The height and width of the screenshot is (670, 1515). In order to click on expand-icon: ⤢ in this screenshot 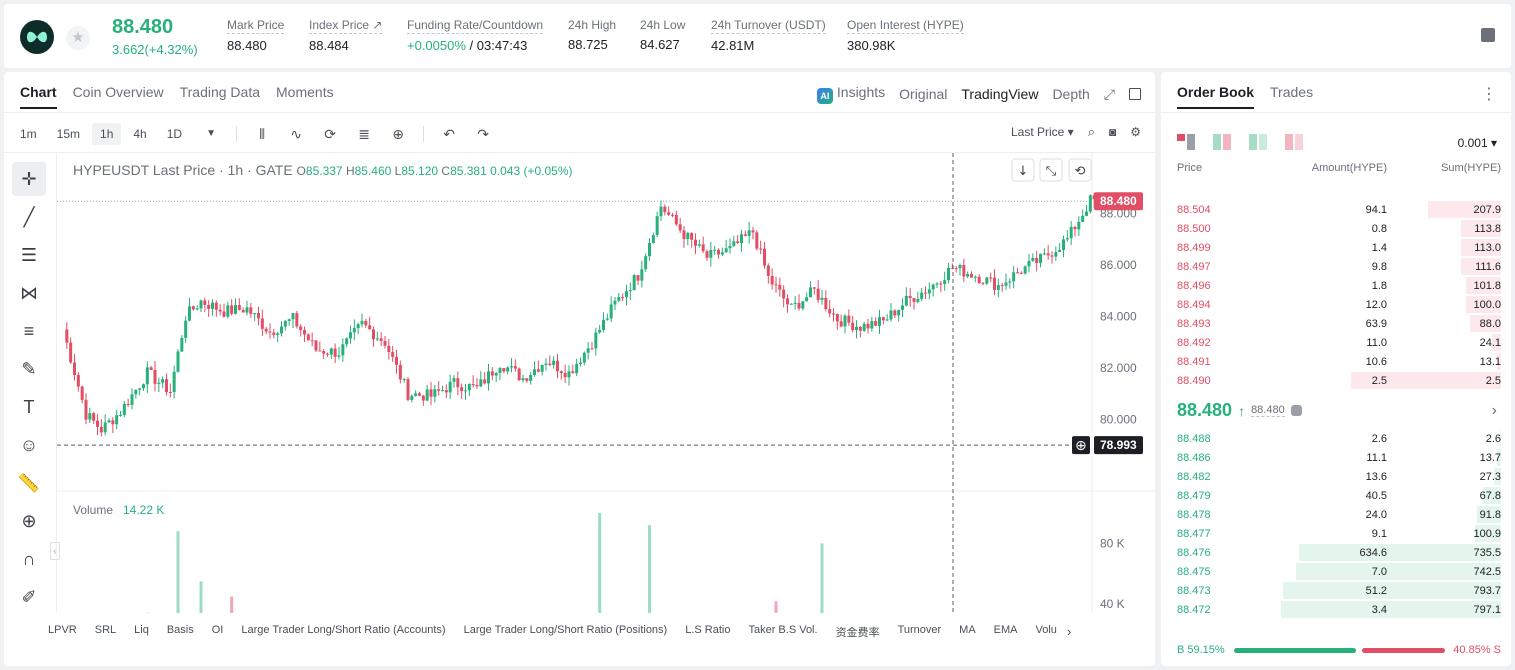, I will do `click(1109, 93)`.